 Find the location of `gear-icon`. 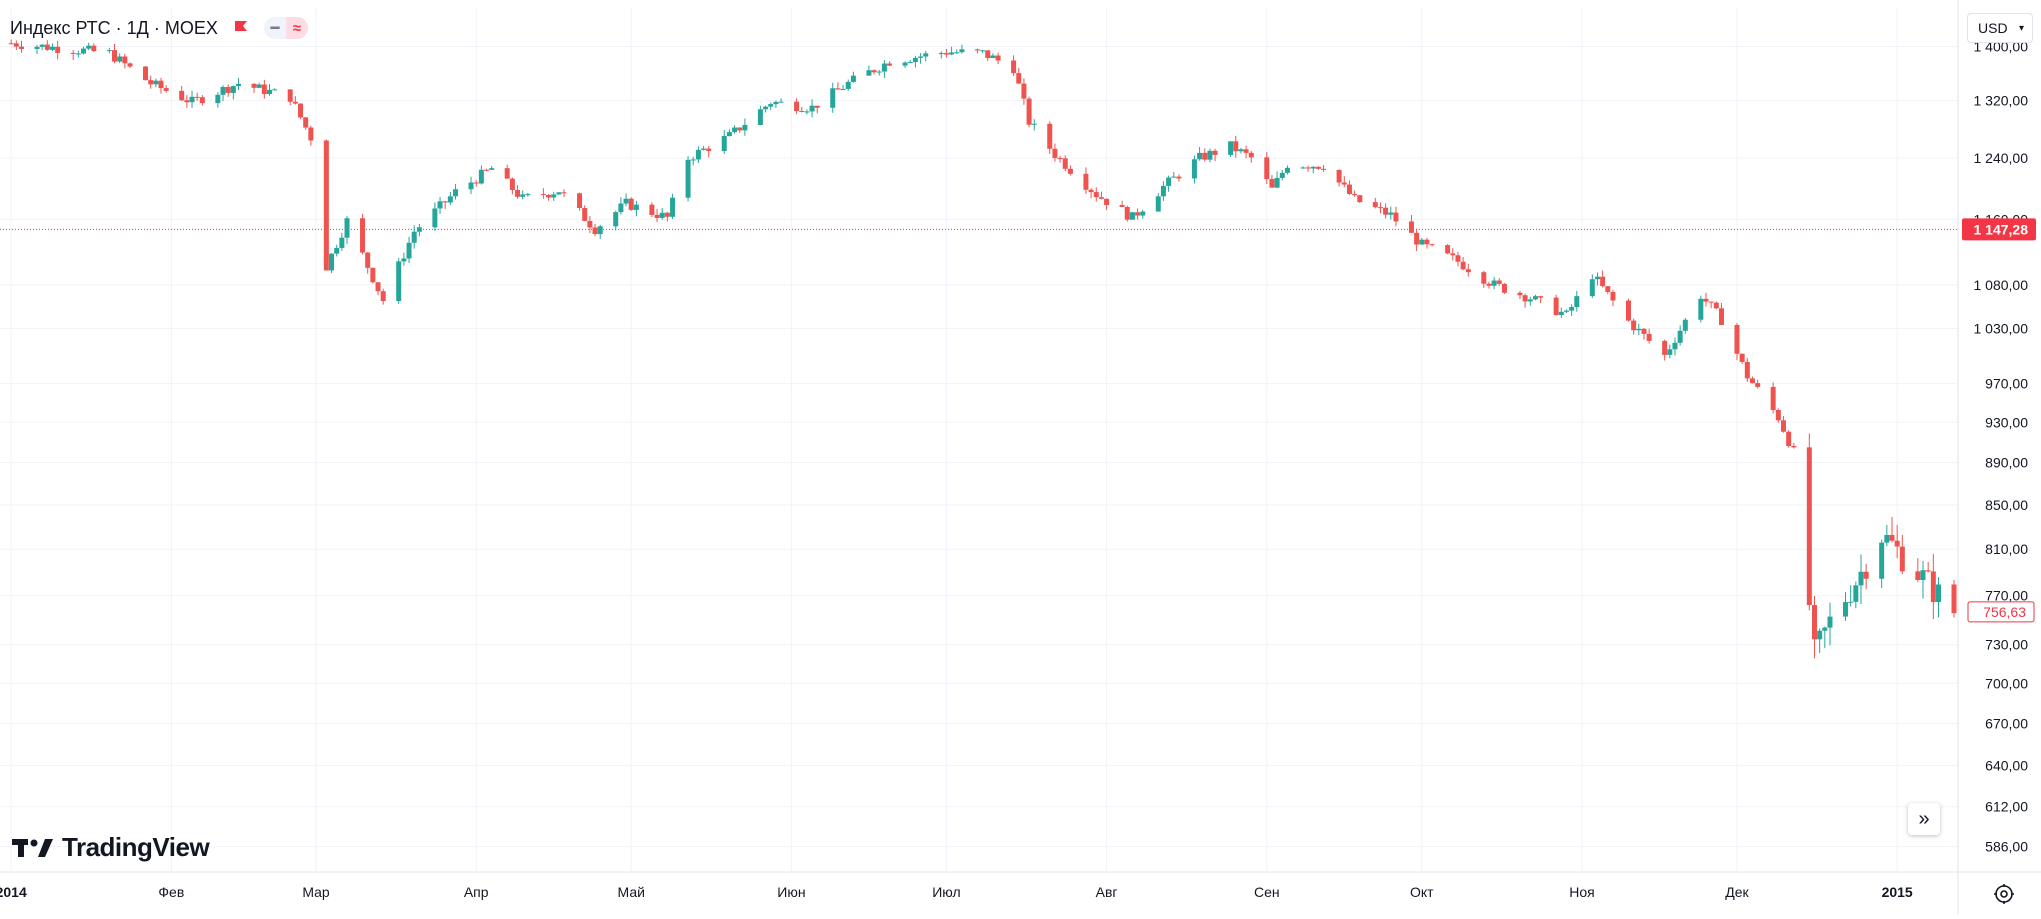

gear-icon is located at coordinates (2004, 894).